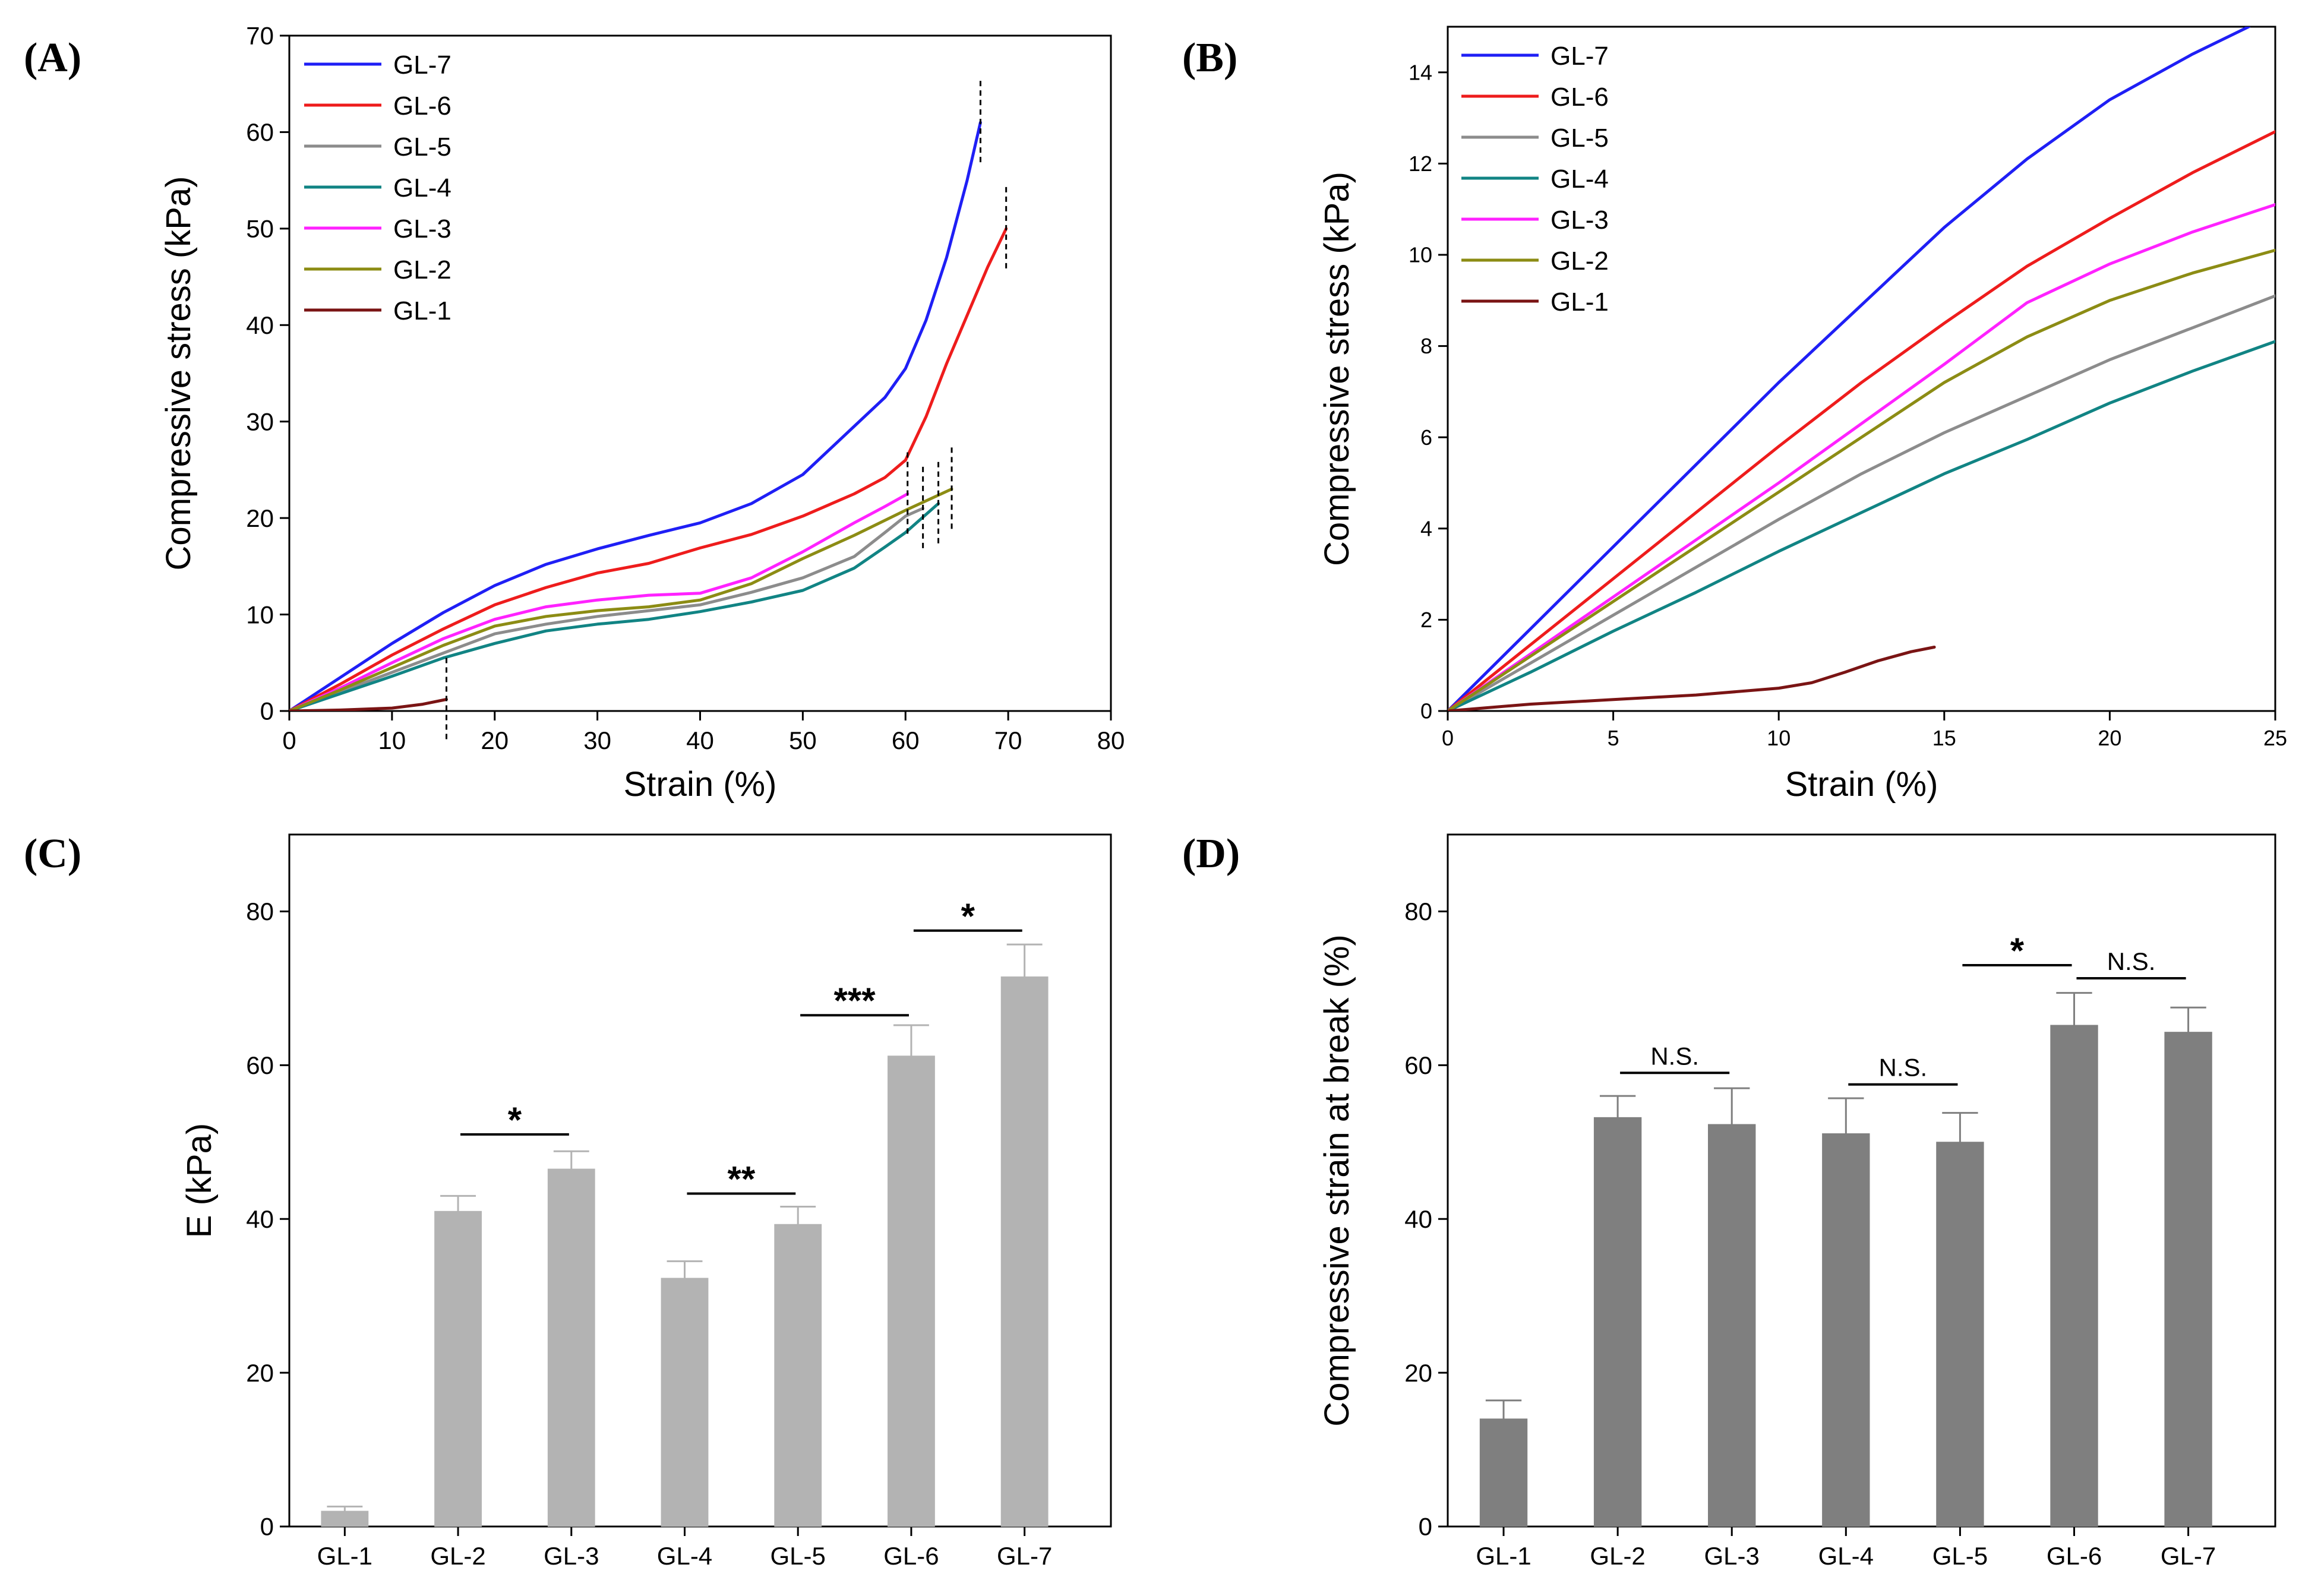  I want to click on y-axis-title: Compressive strain at break (%), so click(1337, 1180).